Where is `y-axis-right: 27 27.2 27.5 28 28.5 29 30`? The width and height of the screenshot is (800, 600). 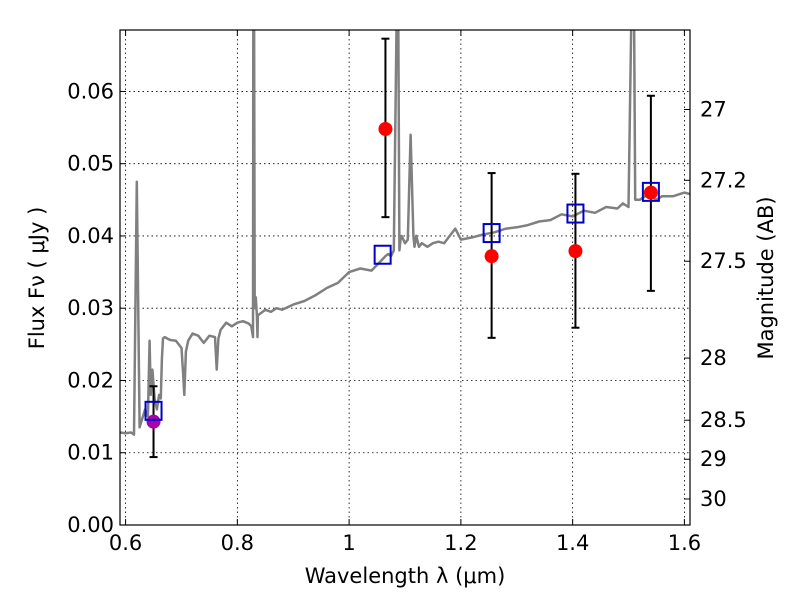 y-axis-right: 27 27.2 27.5 28 28.5 29 30 is located at coordinates (715, 304).